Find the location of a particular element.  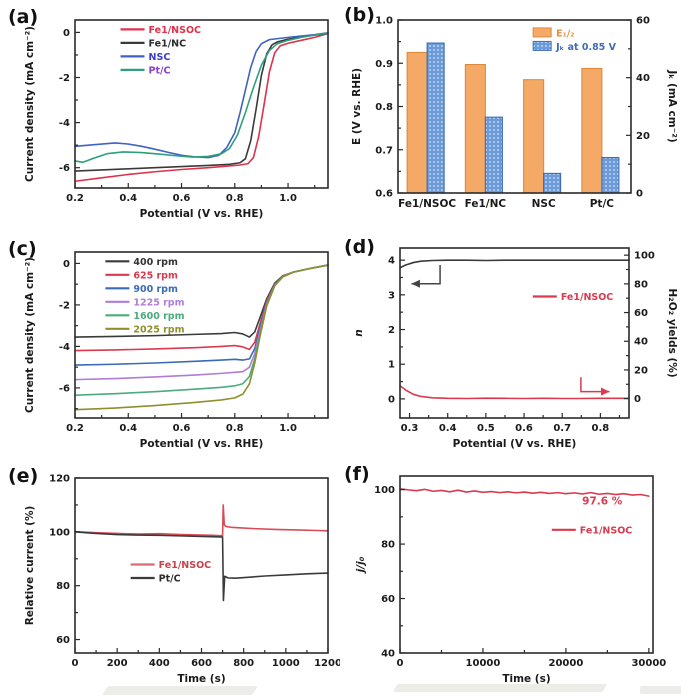

panel-label-f: (f) is located at coordinates (357, 474).